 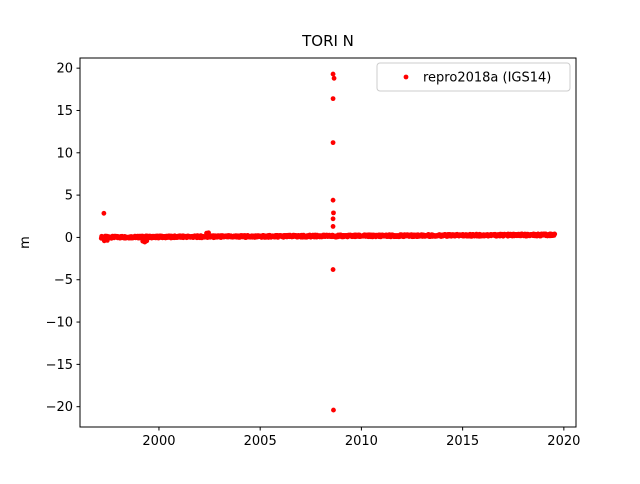 I want to click on legend-box, so click(x=473, y=77).